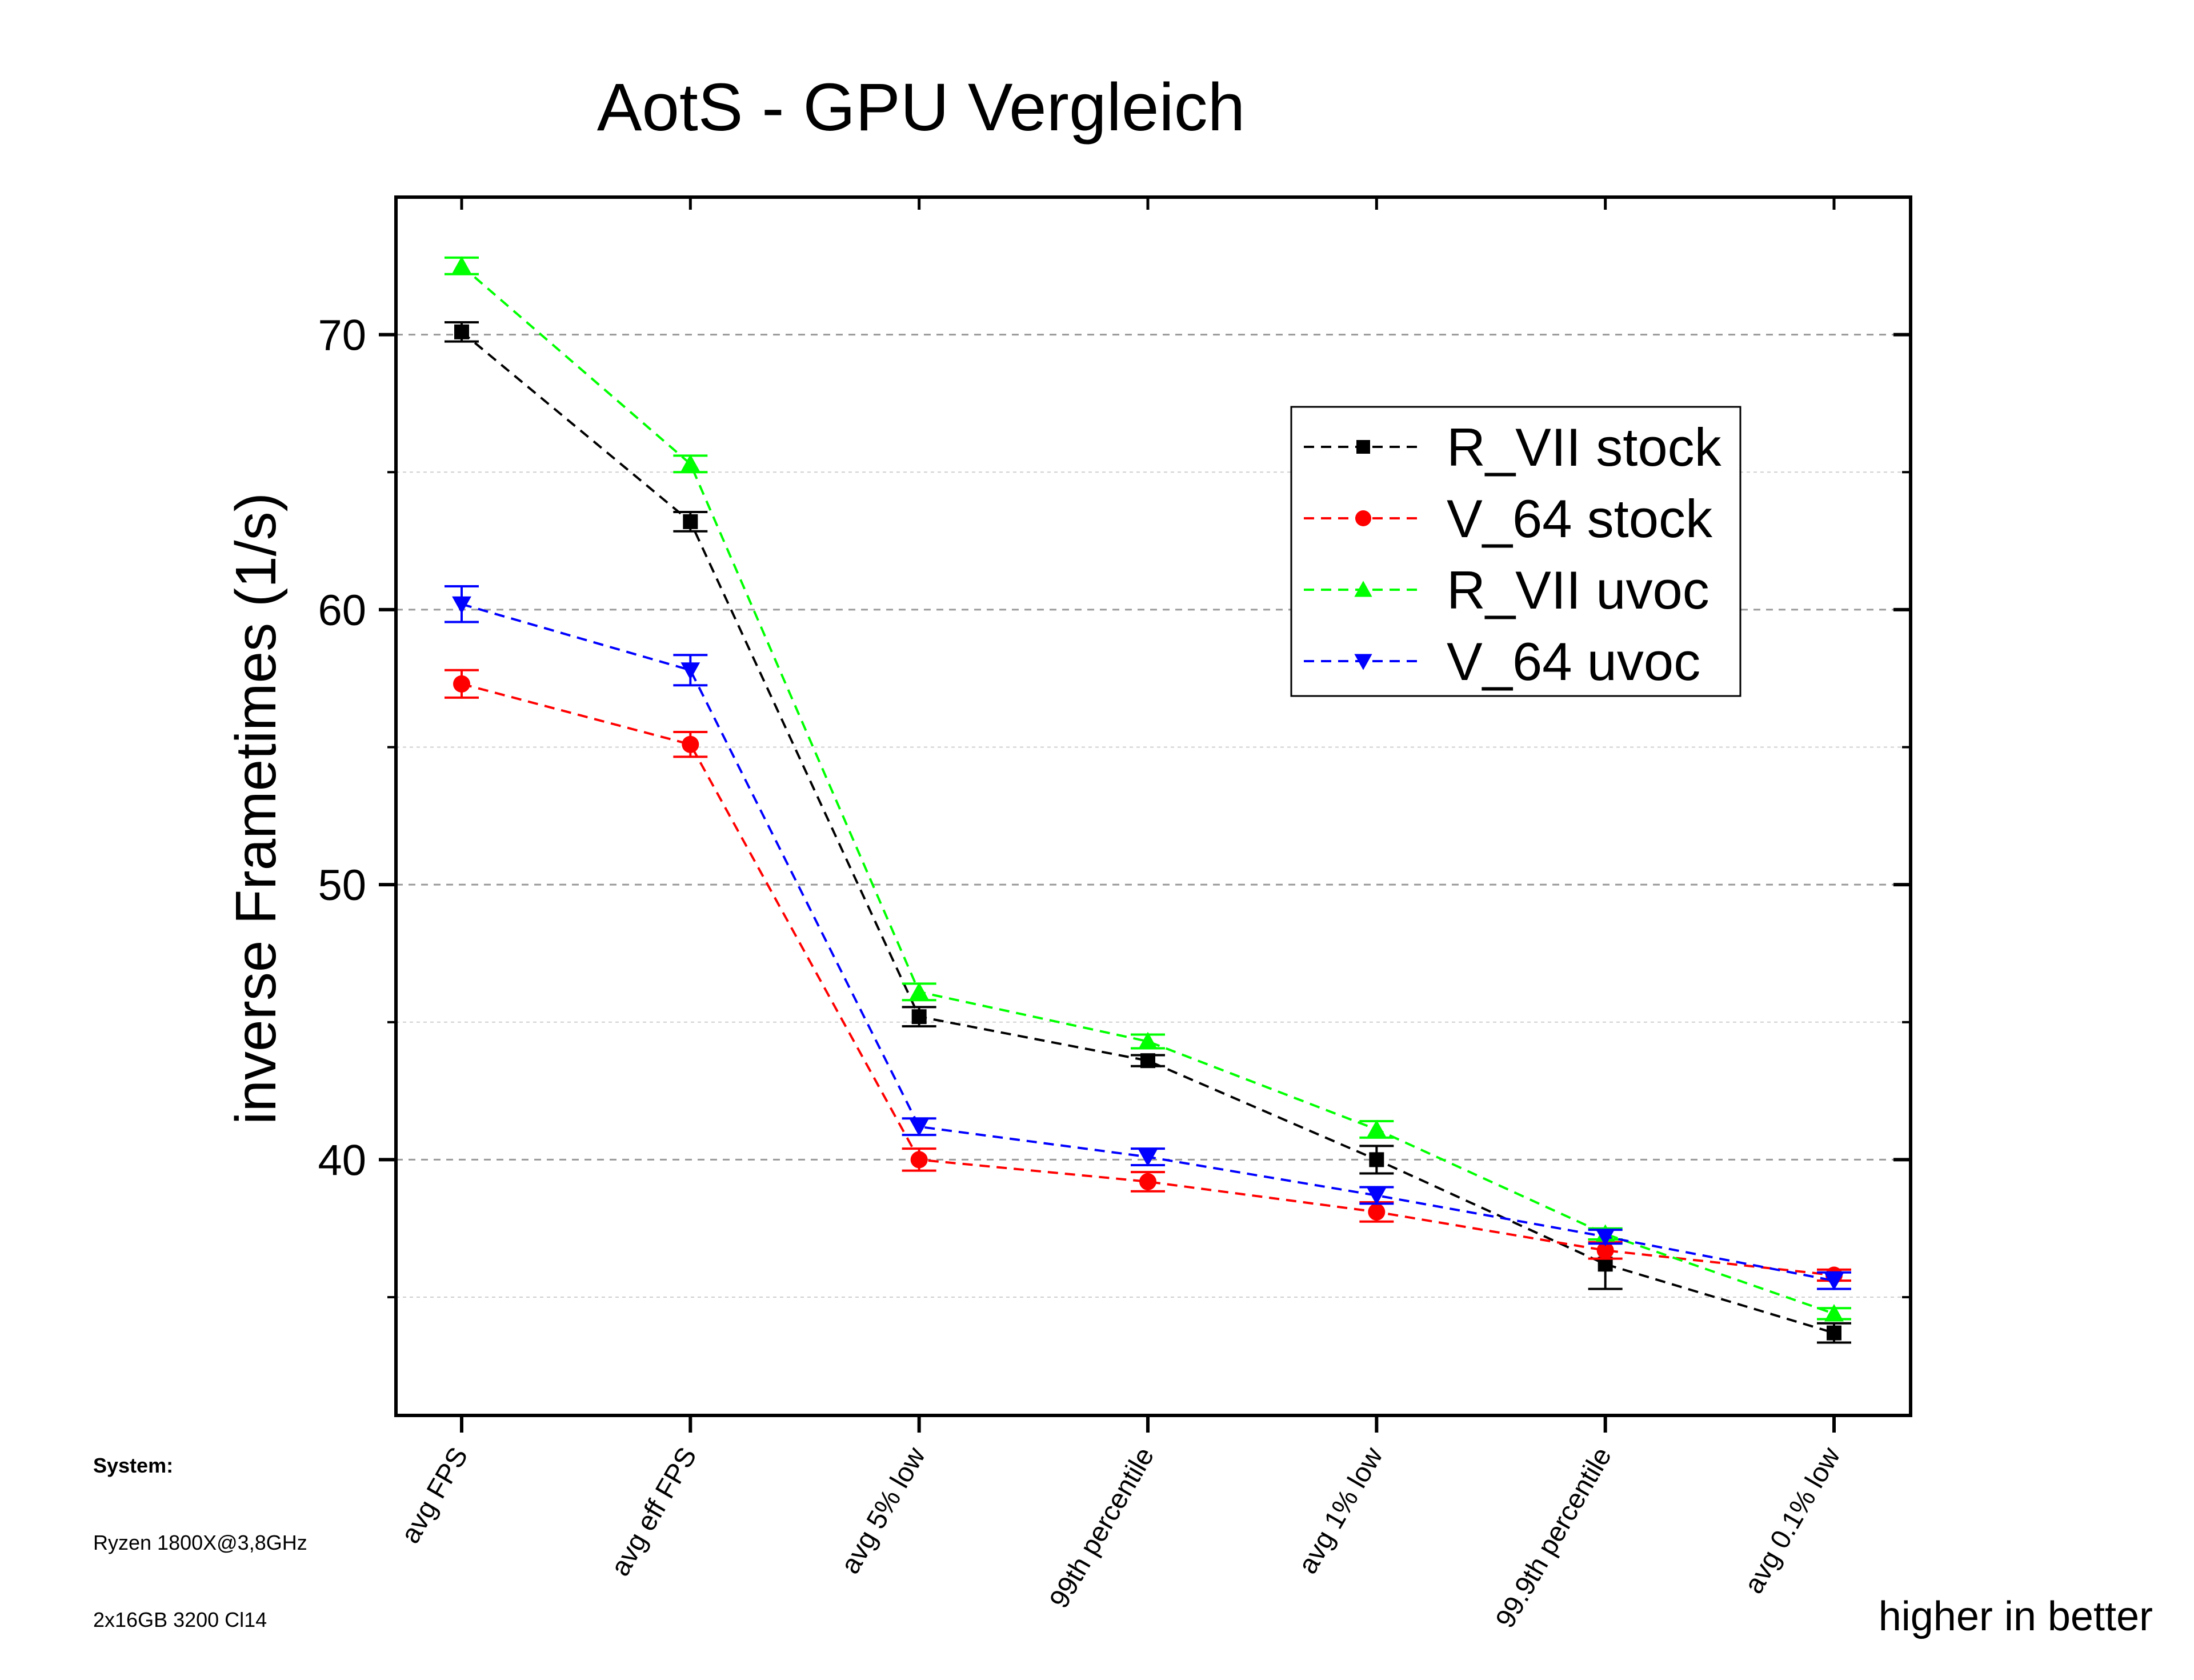 The height and width of the screenshot is (1680, 2194). Describe the element at coordinates (342, 1160) in the screenshot. I see `y-tick-label: 40` at that location.